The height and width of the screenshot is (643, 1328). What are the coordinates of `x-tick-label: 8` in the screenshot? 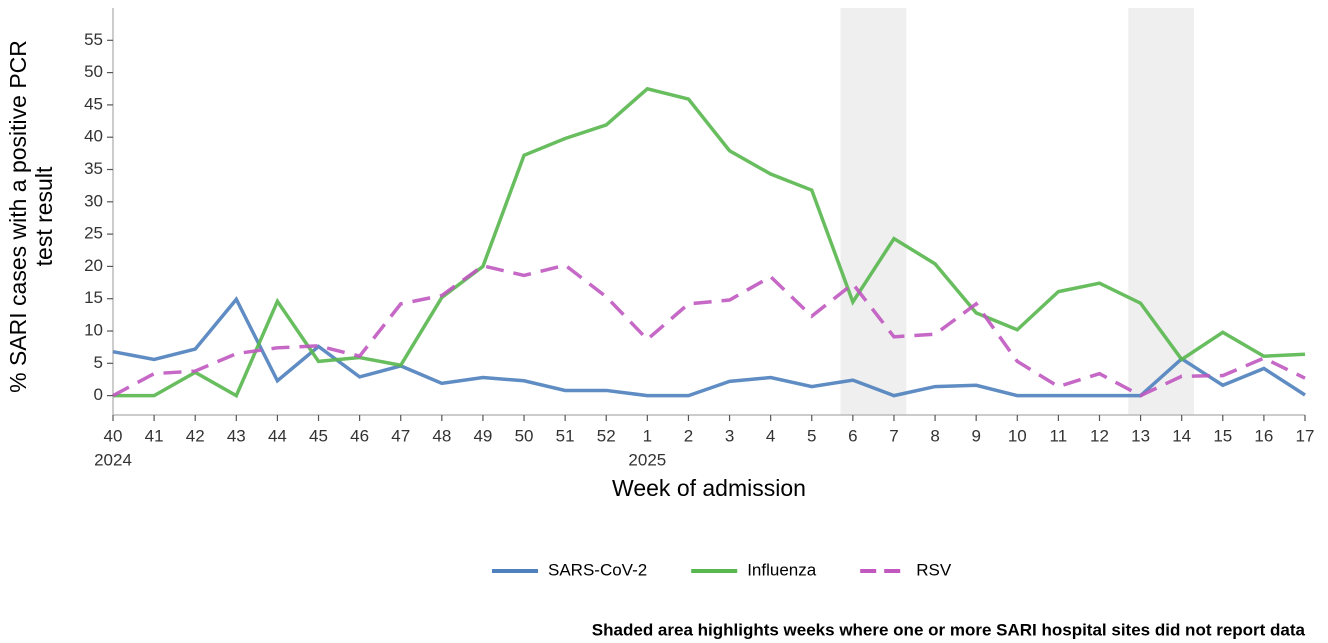 It's located at (934, 435).